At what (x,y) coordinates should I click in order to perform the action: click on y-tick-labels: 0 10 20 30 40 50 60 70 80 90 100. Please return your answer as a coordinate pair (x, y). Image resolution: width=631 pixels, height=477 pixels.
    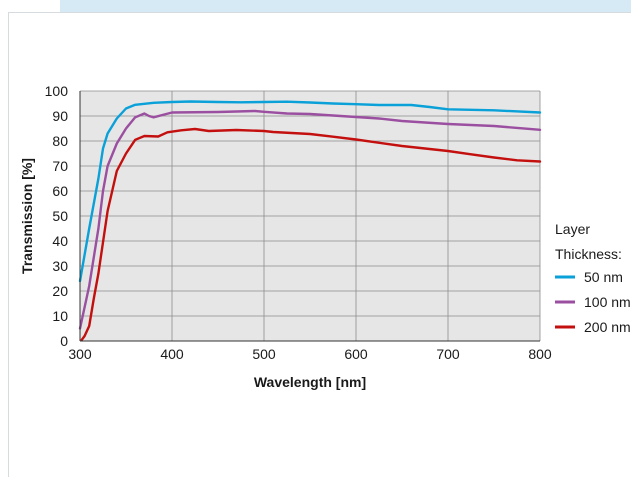
    Looking at the image, I should click on (57, 216).